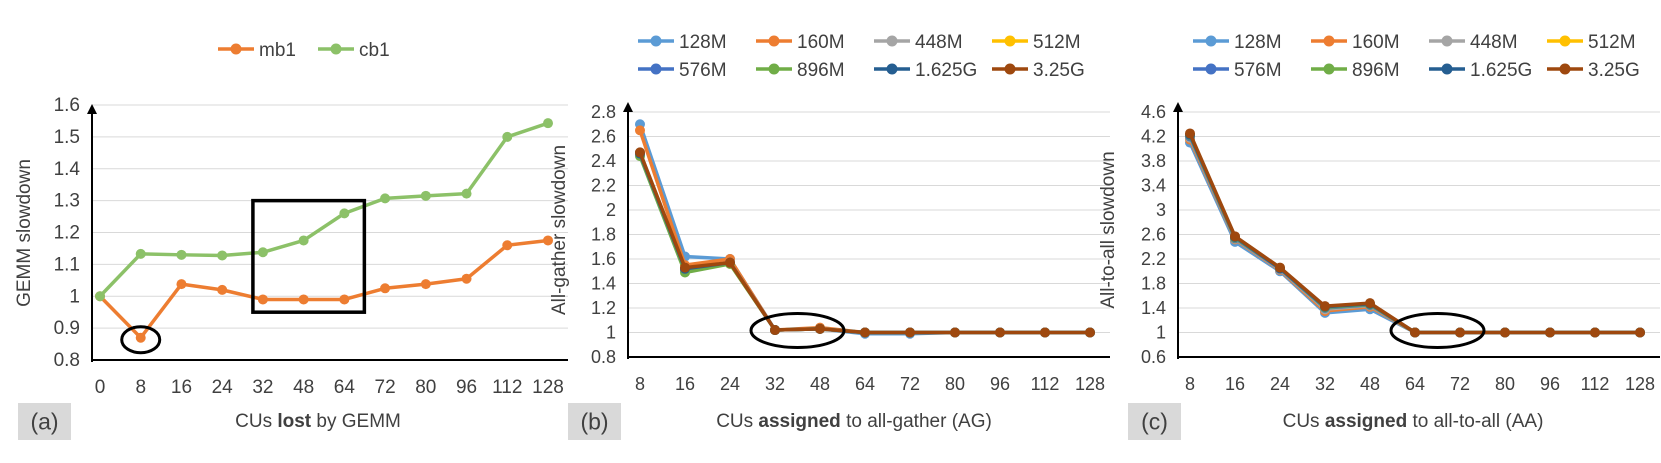  What do you see at coordinates (140, 387) in the screenshot?
I see `x-tick-label: 8` at bounding box center [140, 387].